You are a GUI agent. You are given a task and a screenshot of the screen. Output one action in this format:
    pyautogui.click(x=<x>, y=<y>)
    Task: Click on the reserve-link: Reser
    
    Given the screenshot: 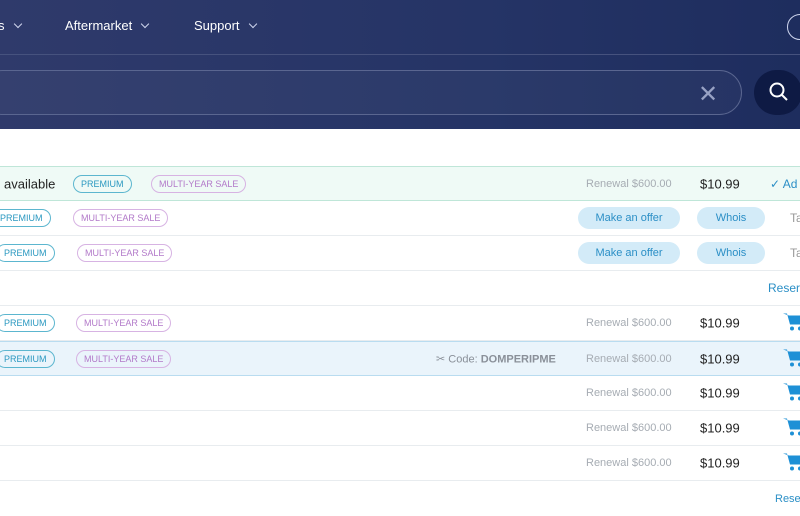 What is the action you would take?
    pyautogui.click(x=784, y=288)
    